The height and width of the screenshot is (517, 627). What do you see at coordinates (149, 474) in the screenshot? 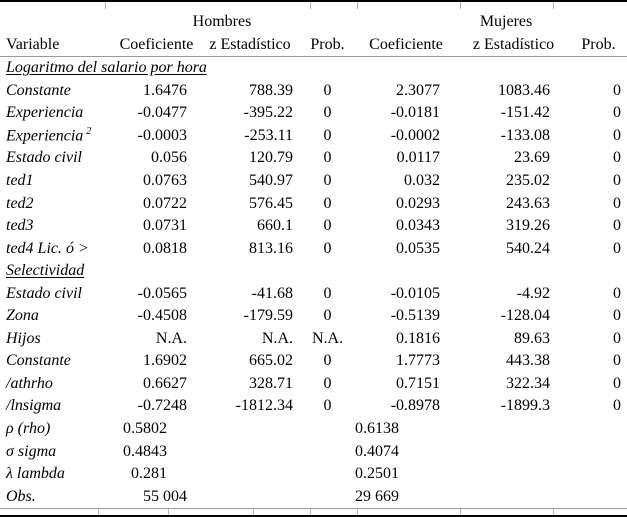
I see `value-cell: 0.281` at bounding box center [149, 474].